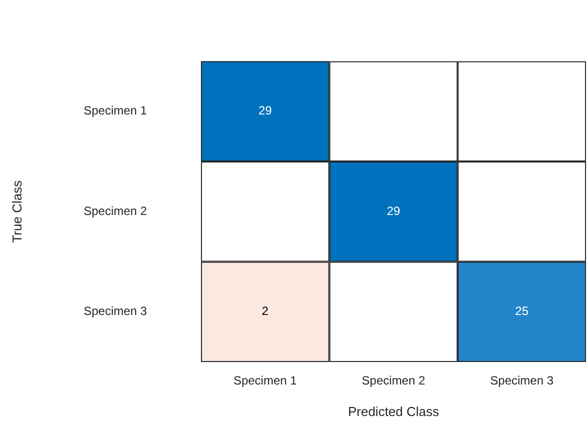 This screenshot has width=587, height=426. I want to click on y-axis-title: True Class, so click(16, 211).